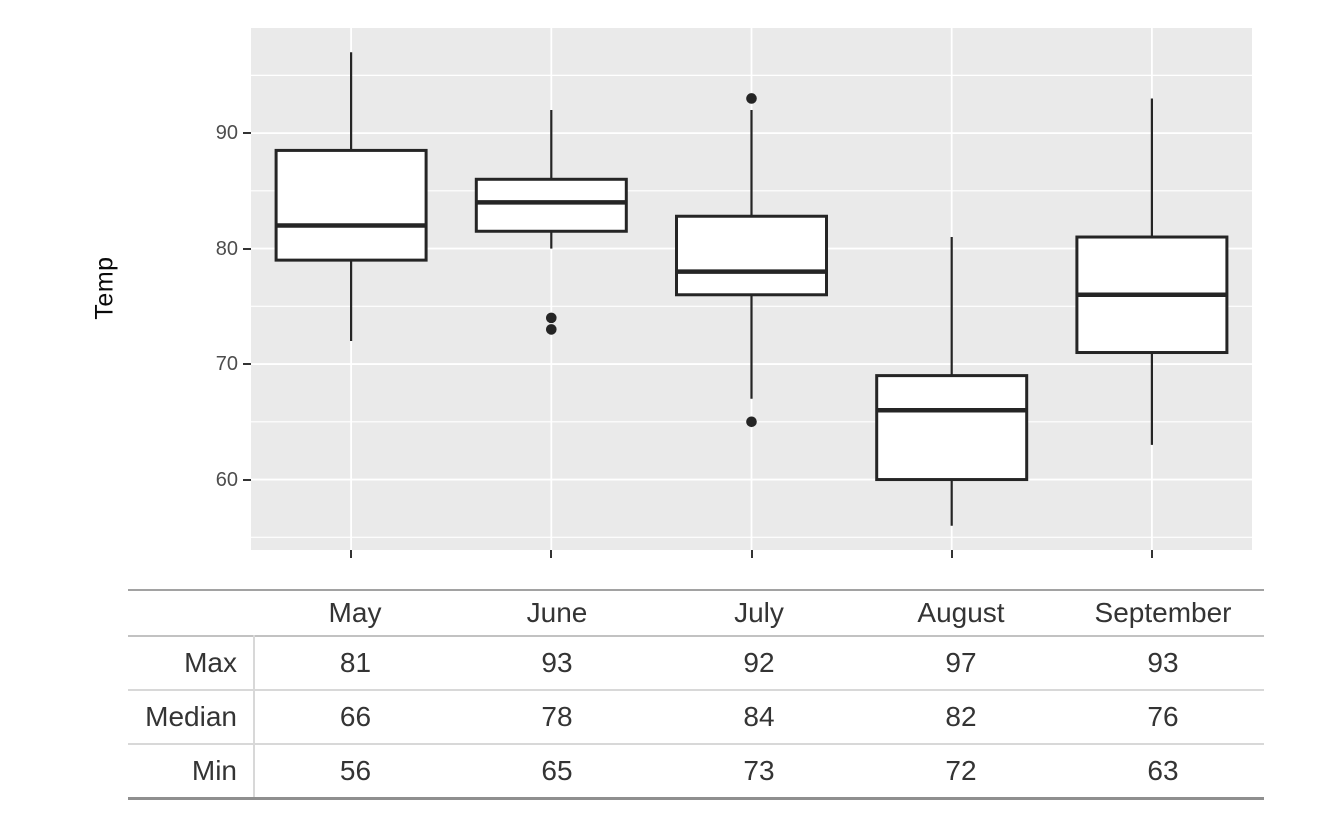  Describe the element at coordinates (759, 612) in the screenshot. I see `table-column-header-july: July` at that location.